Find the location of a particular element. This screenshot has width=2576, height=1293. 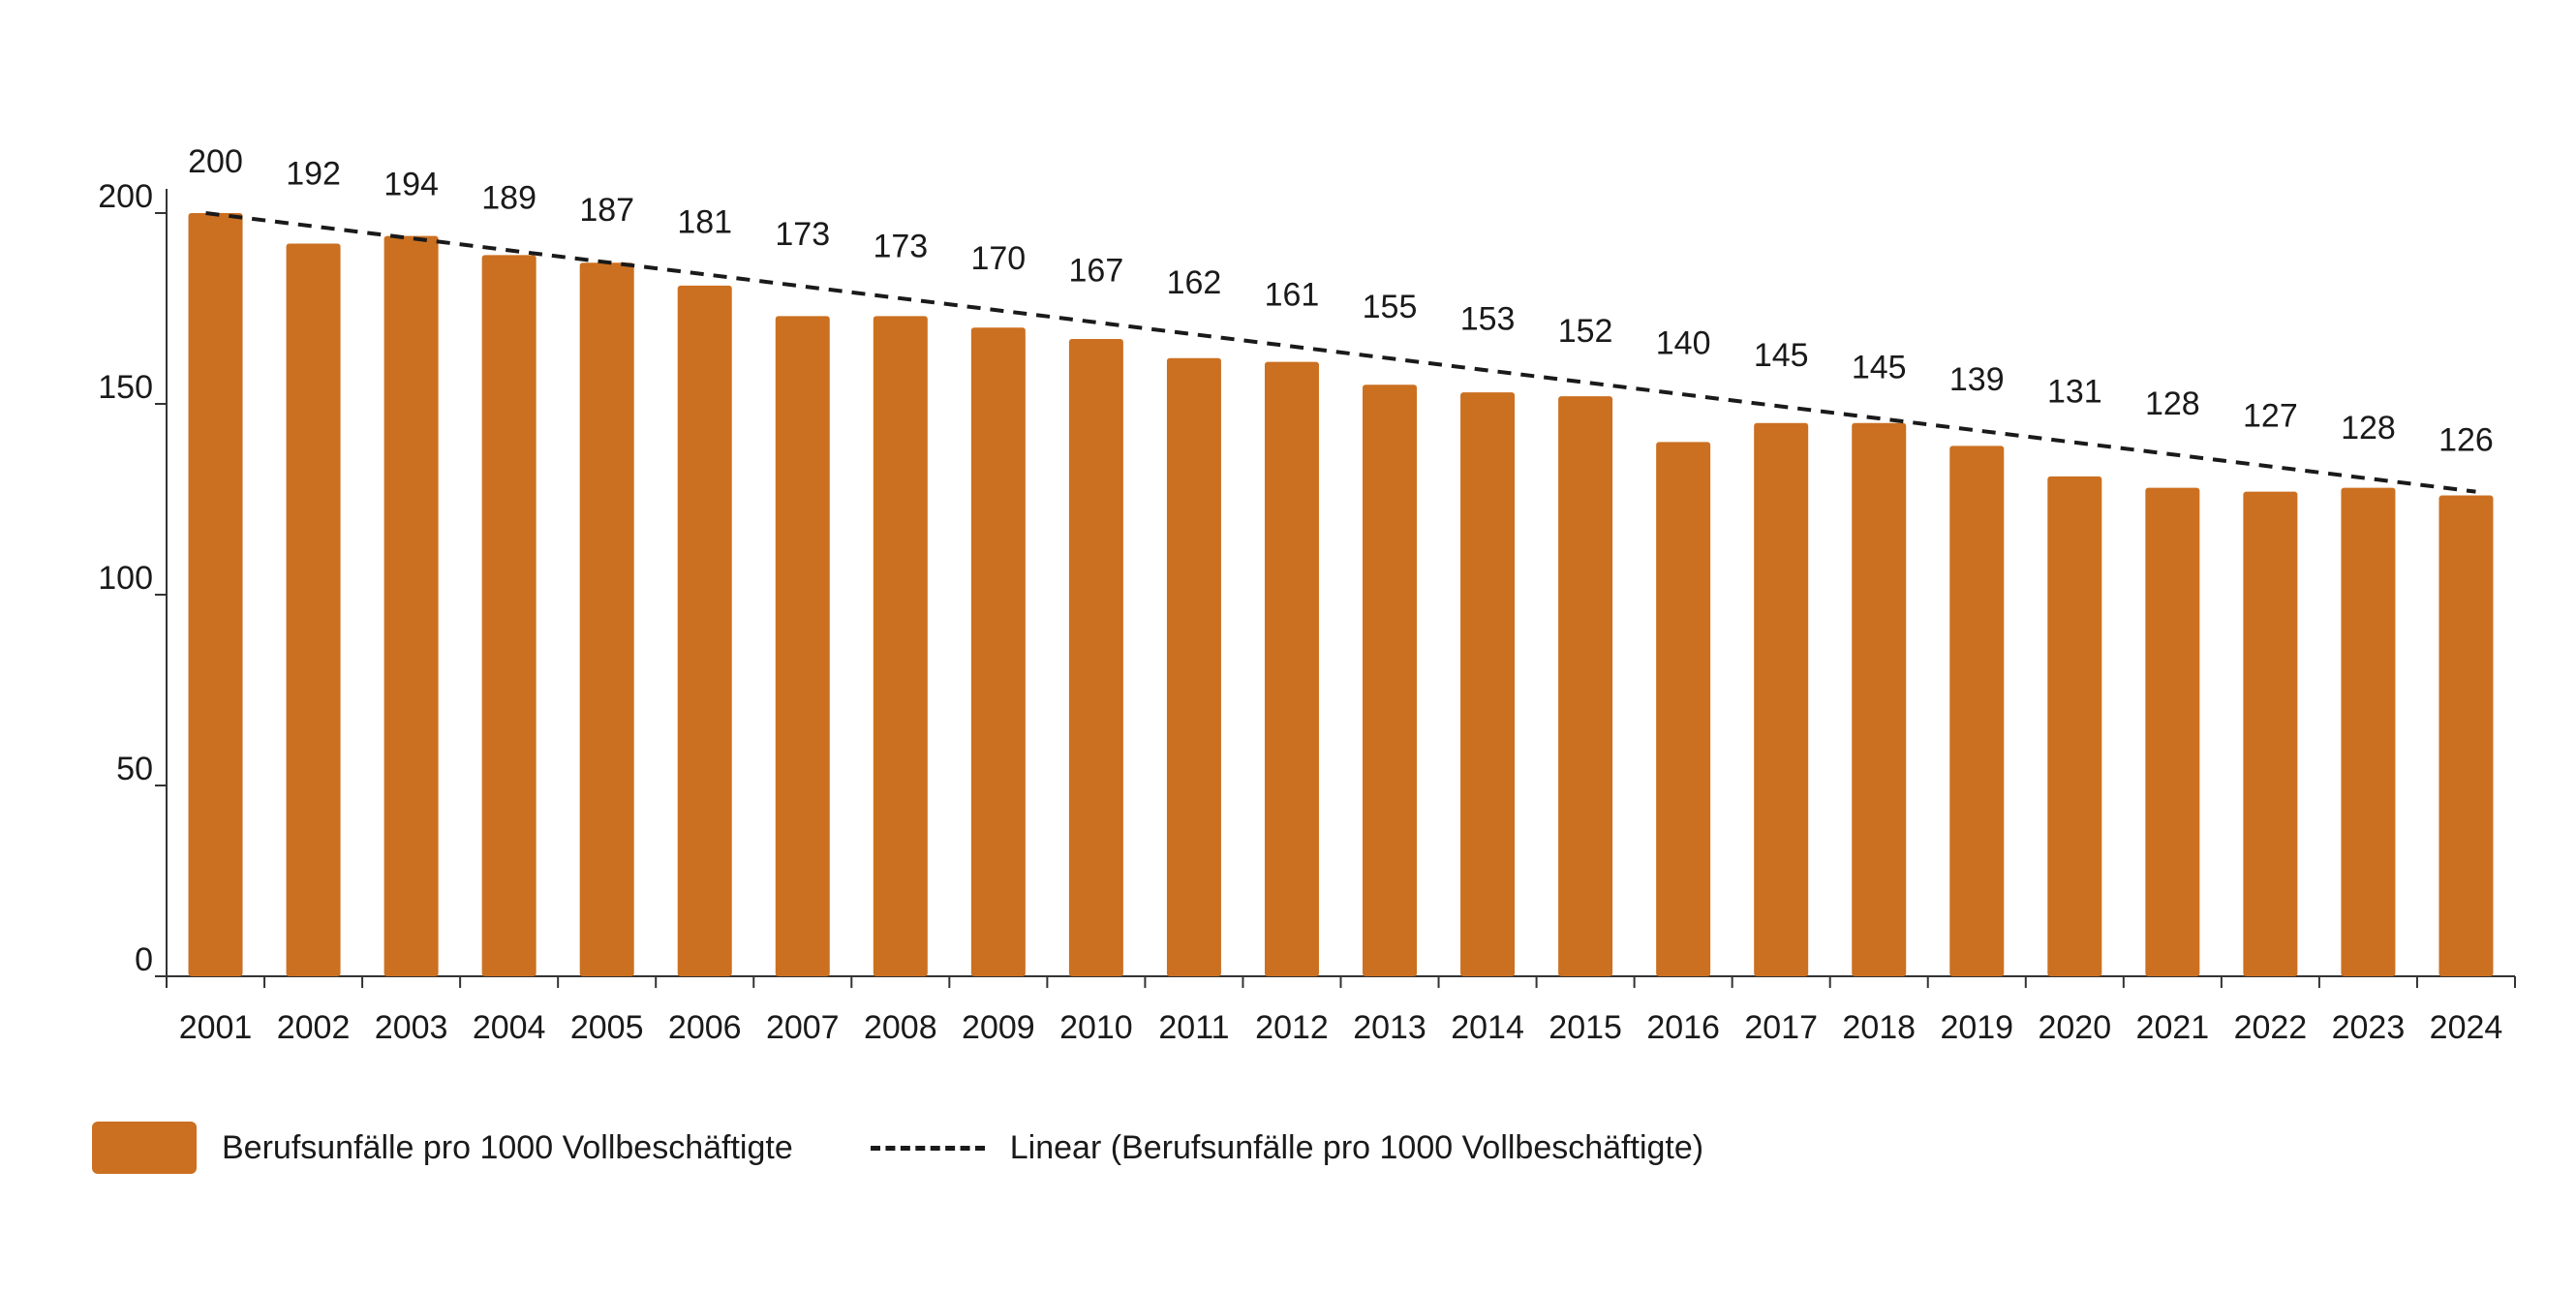

data-label: 127 is located at coordinates (2270, 417).